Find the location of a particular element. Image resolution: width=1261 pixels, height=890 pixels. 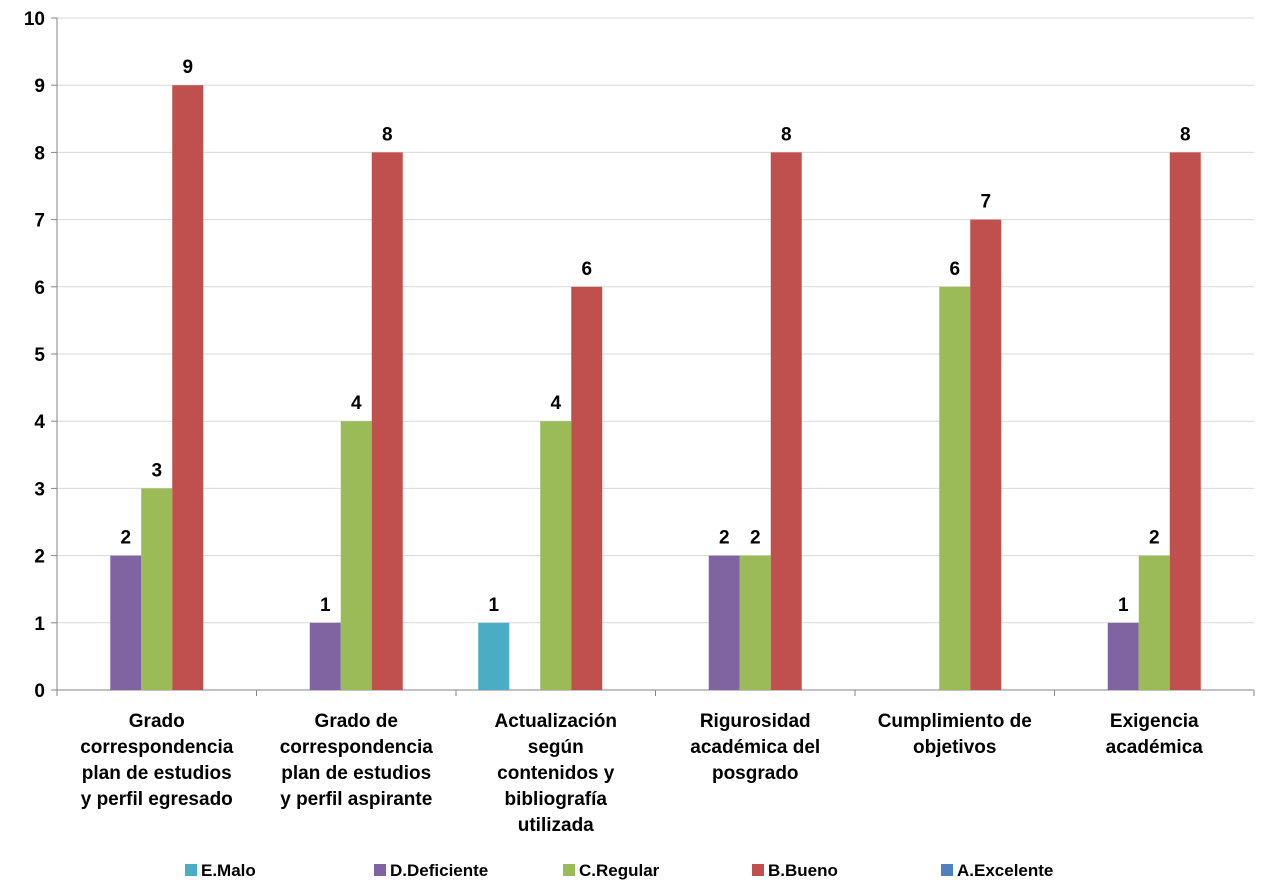

legend-label: A.Excelente is located at coordinates (1005, 870).